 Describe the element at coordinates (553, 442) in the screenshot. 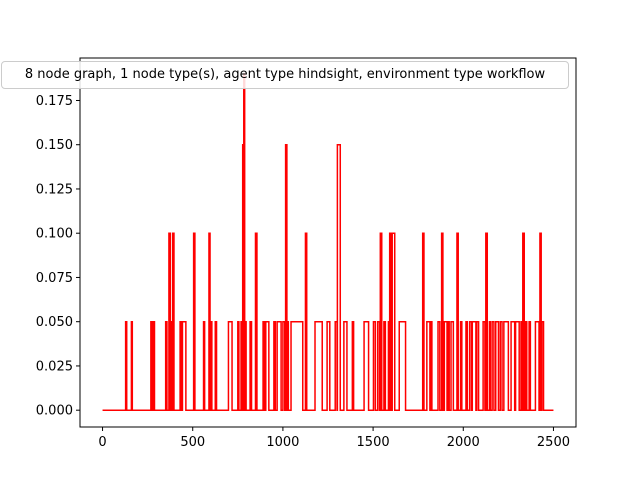

I see `x-tick-label: 2500` at that location.